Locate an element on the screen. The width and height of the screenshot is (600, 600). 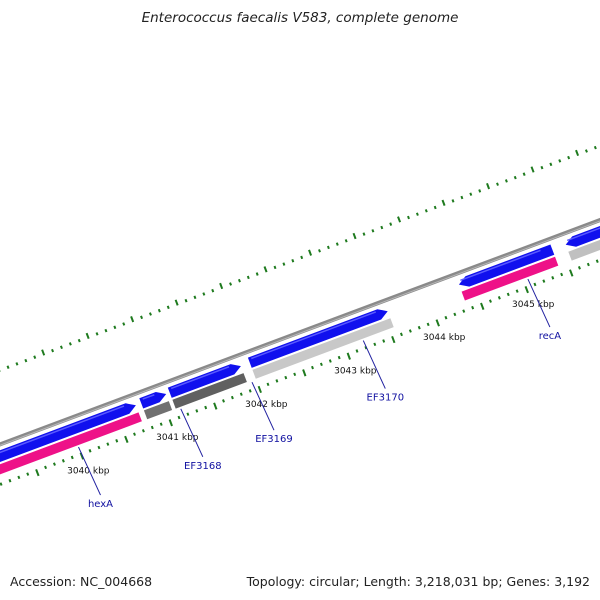
gene-label: hexA is located at coordinates (100, 504).